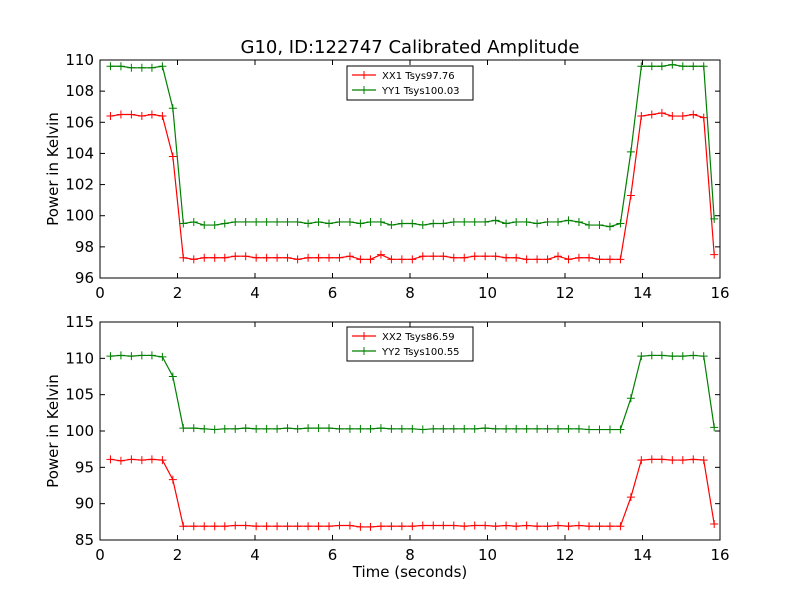 This screenshot has height=600, width=800. Describe the element at coordinates (79, 91) in the screenshot. I see `y-tick-label: 108` at that location.